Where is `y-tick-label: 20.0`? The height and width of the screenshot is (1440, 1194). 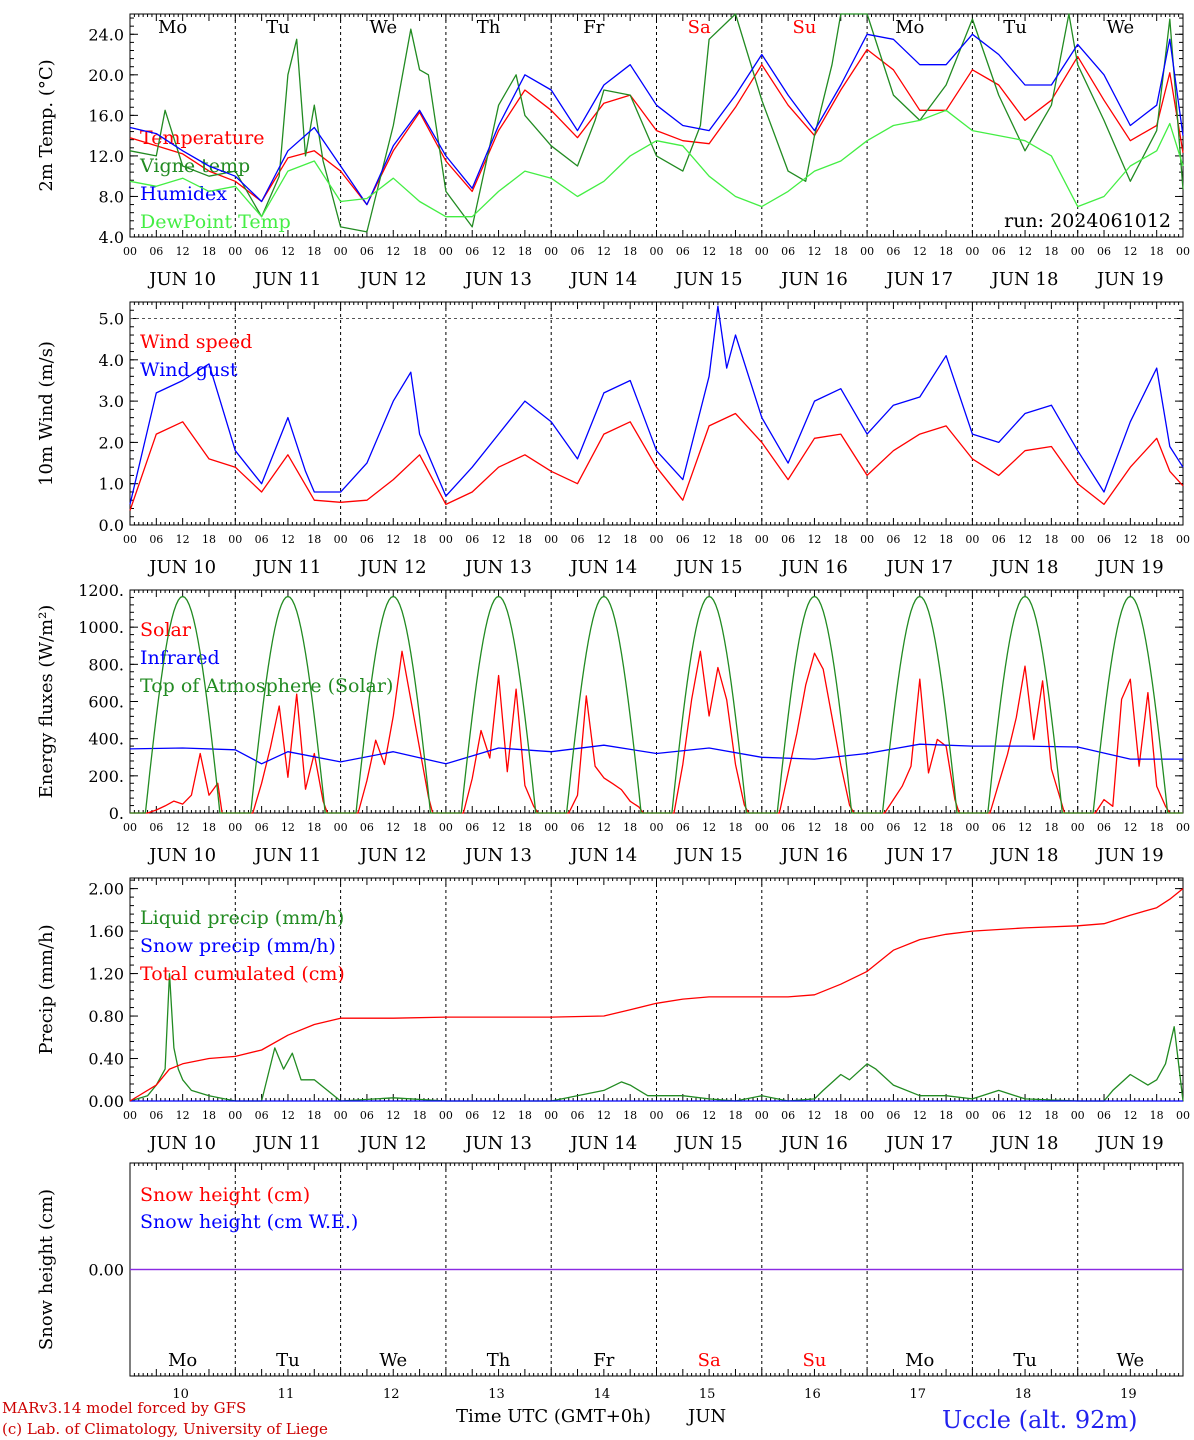 y-tick-label: 20.0 is located at coordinates (106, 75).